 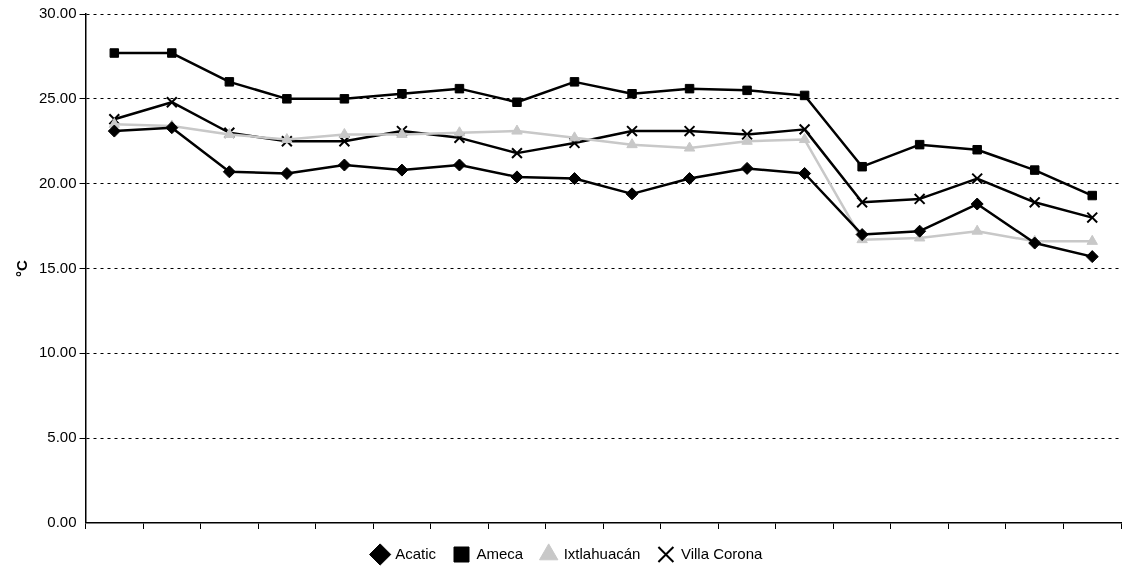 What do you see at coordinates (57, 352) in the screenshot?
I see `y-tick-label: 10.00` at bounding box center [57, 352].